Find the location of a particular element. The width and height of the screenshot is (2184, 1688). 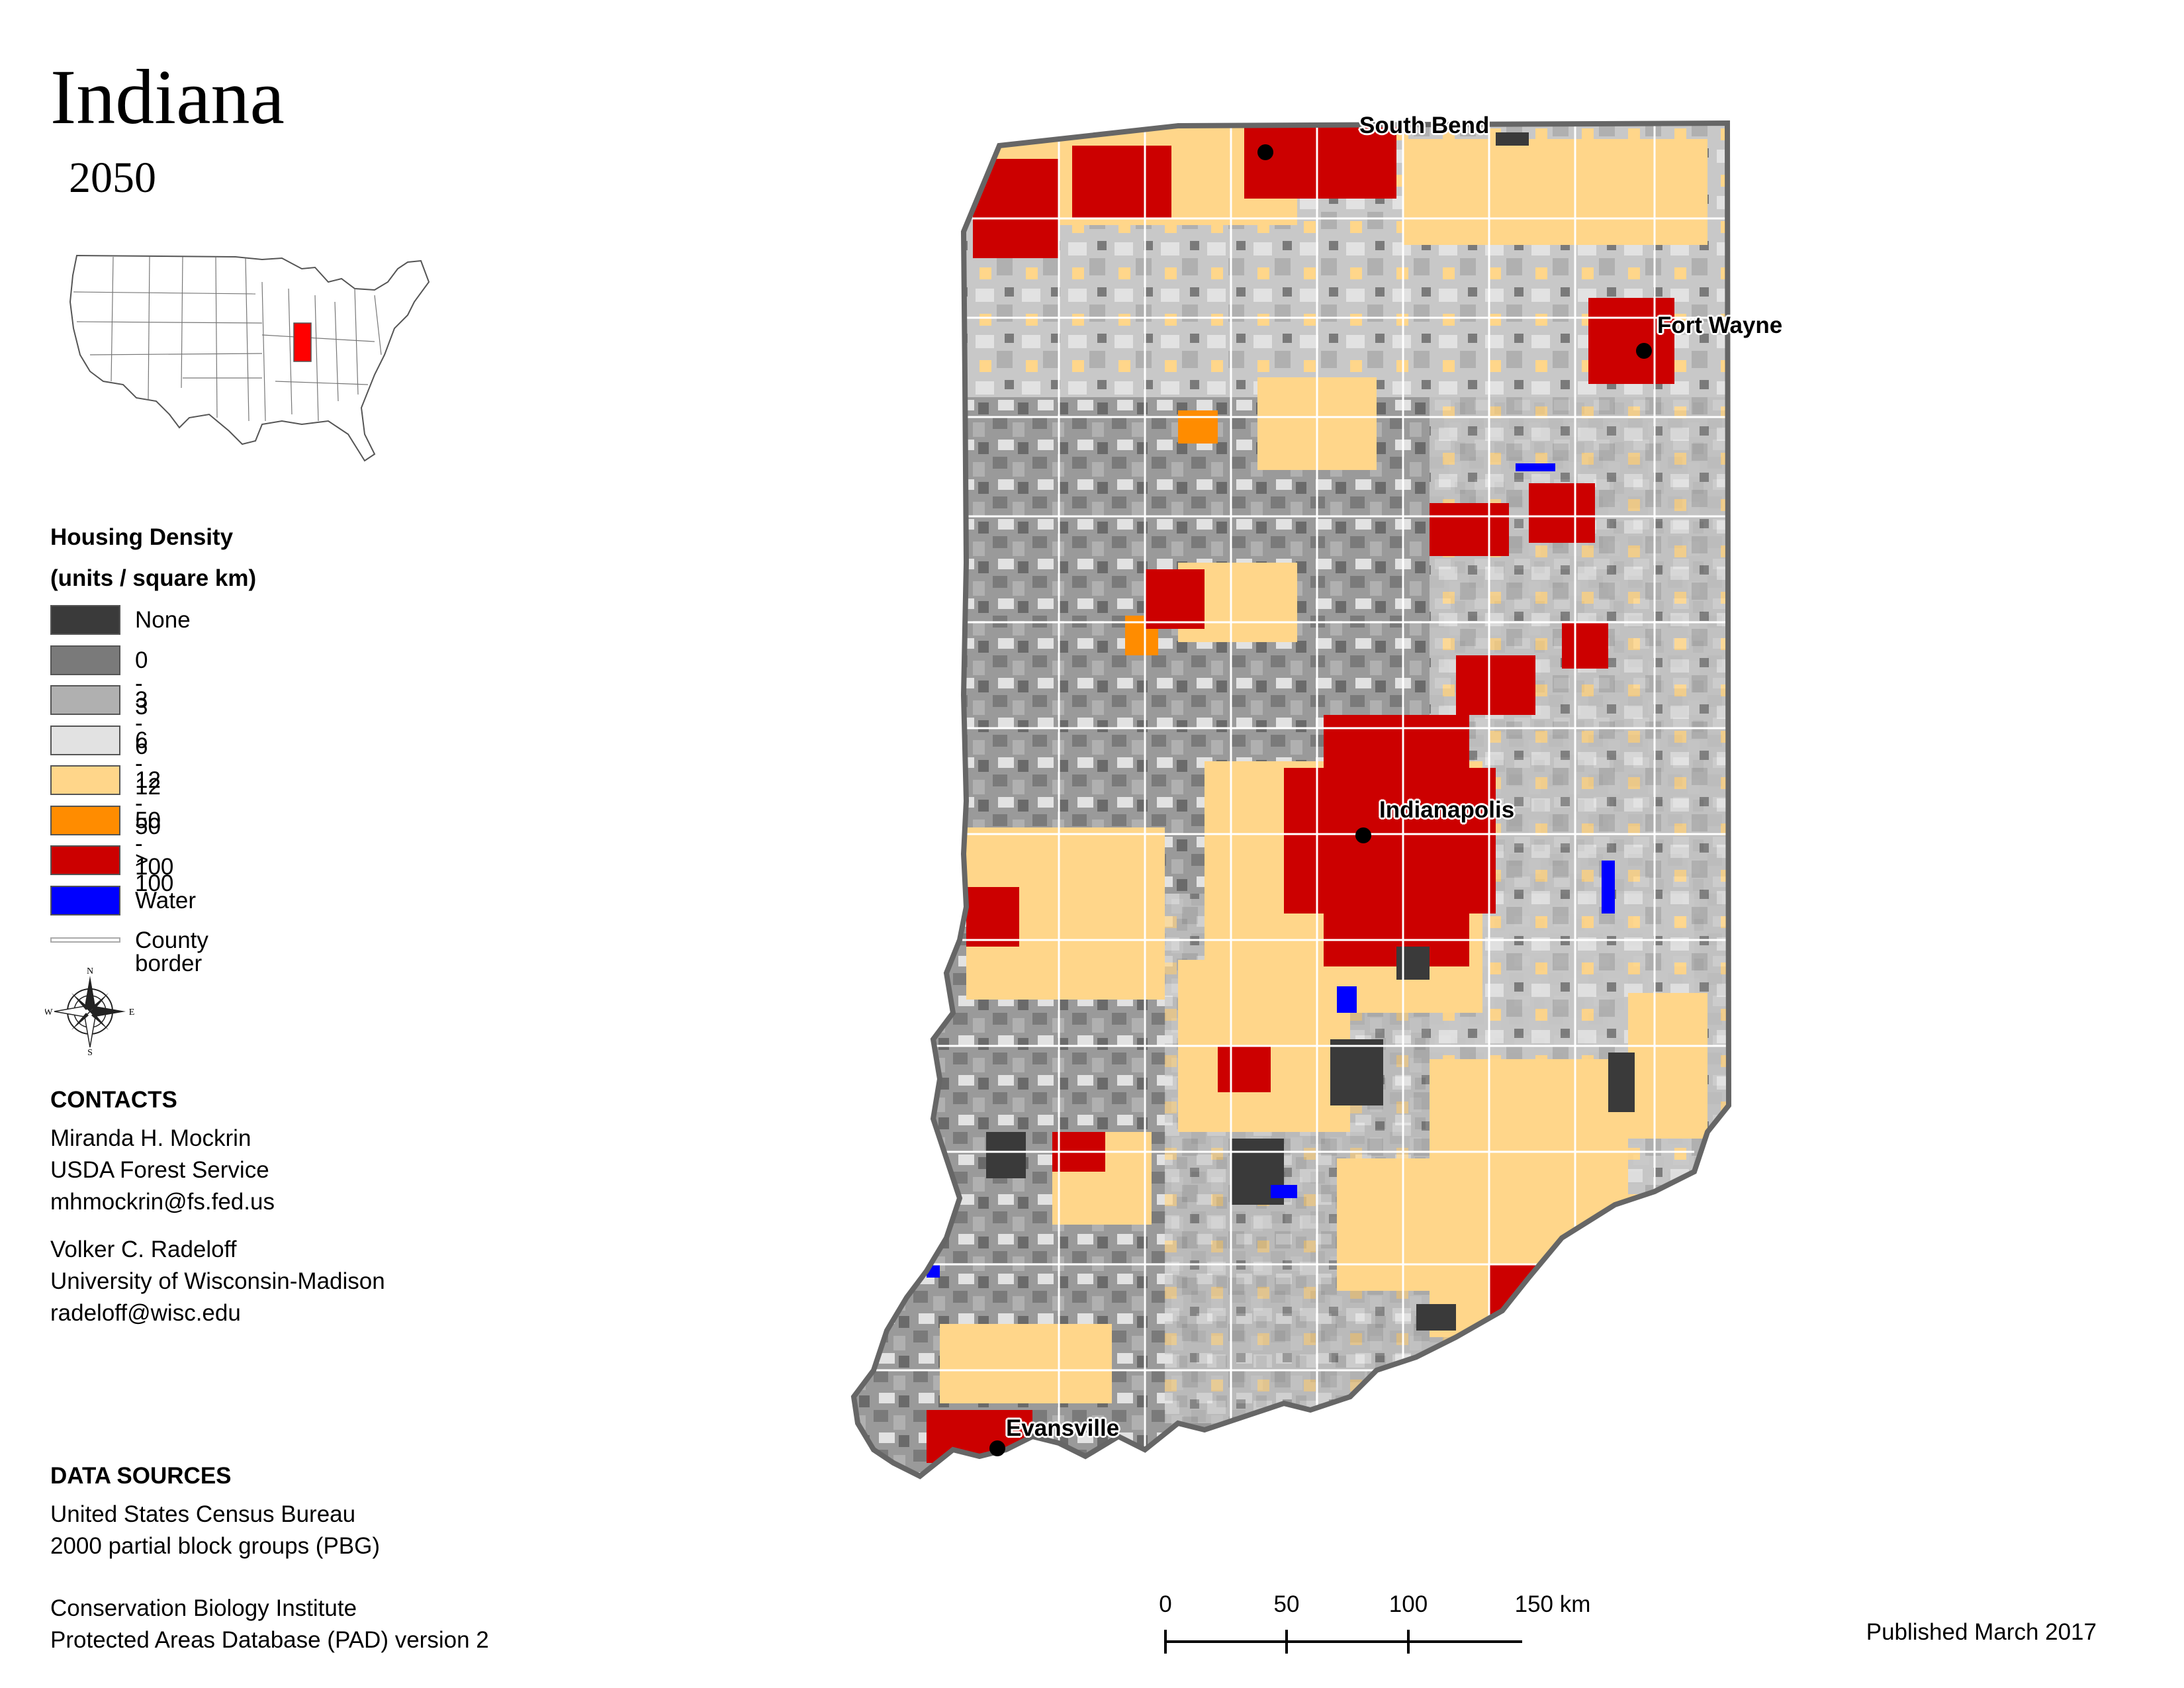

contact-email: mhmockrin@fs.fed.us is located at coordinates (162, 1202).